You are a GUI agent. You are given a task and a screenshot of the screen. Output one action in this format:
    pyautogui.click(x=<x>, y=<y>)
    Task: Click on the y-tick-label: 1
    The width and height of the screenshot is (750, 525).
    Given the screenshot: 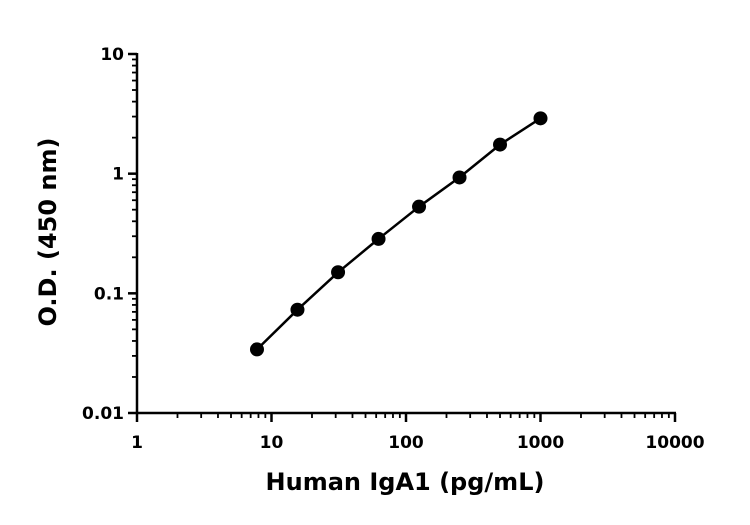 What is the action you would take?
    pyautogui.click(x=118, y=175)
    